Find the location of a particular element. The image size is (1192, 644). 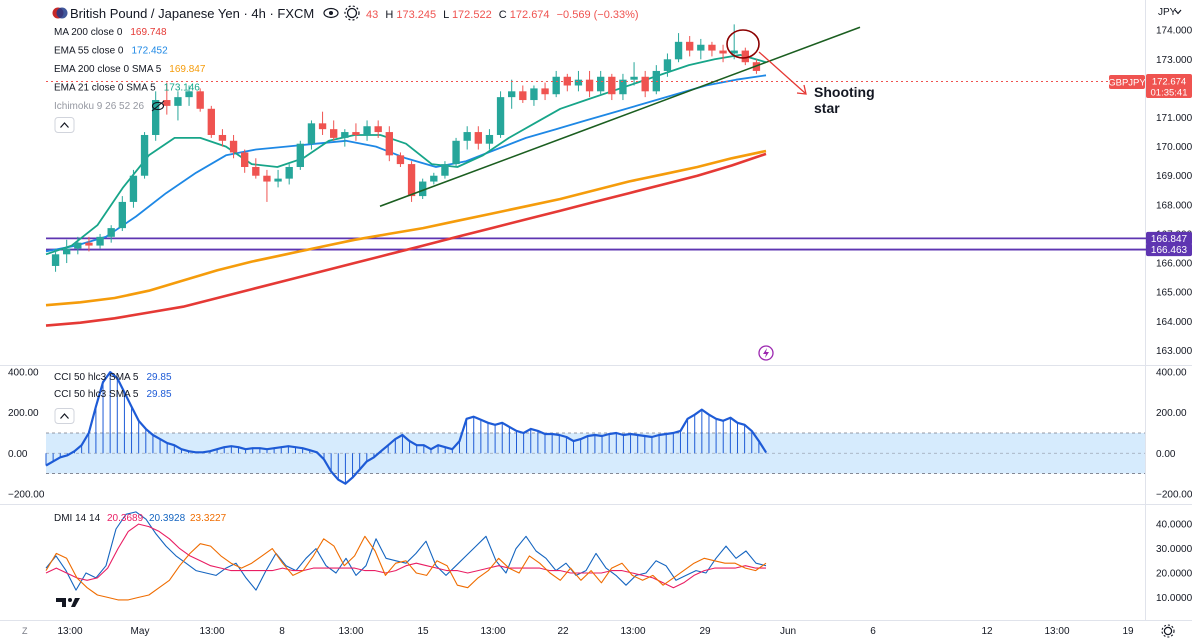

cci-line is located at coordinates (406, 428).